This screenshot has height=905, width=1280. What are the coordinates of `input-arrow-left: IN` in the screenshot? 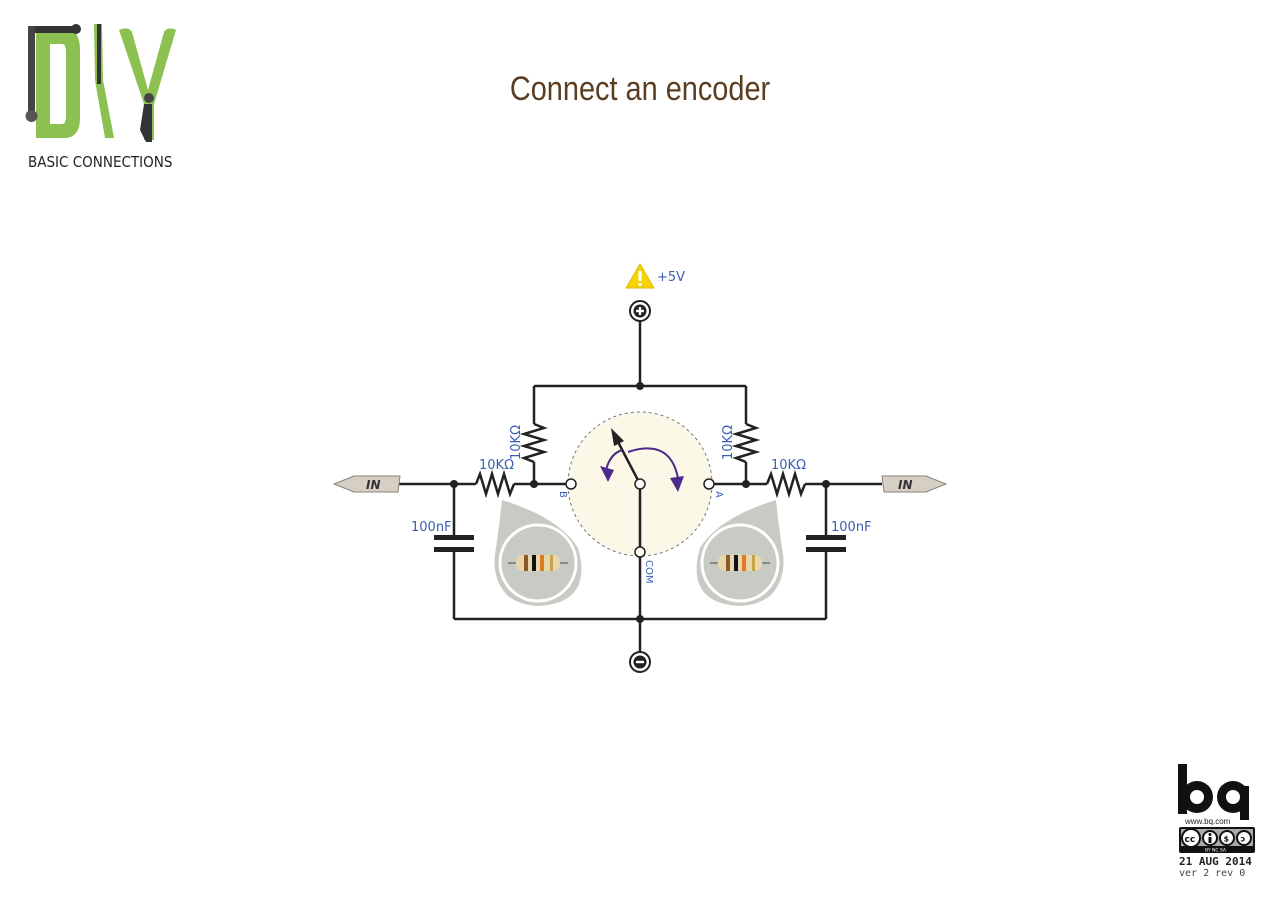 It's located at (366, 484).